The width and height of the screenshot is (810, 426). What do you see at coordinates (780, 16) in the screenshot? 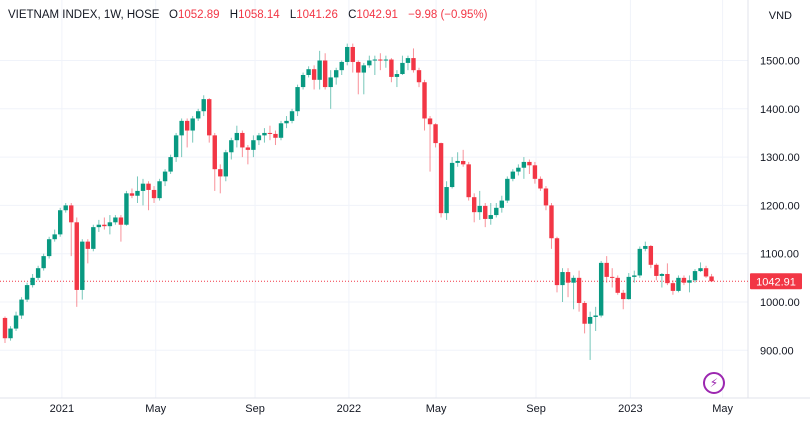
I see `currency-label: VND` at bounding box center [780, 16].